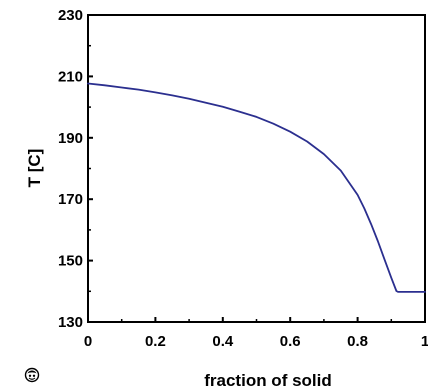  Describe the element at coordinates (268, 380) in the screenshot. I see `x-axis-title: fraction of solid` at that location.